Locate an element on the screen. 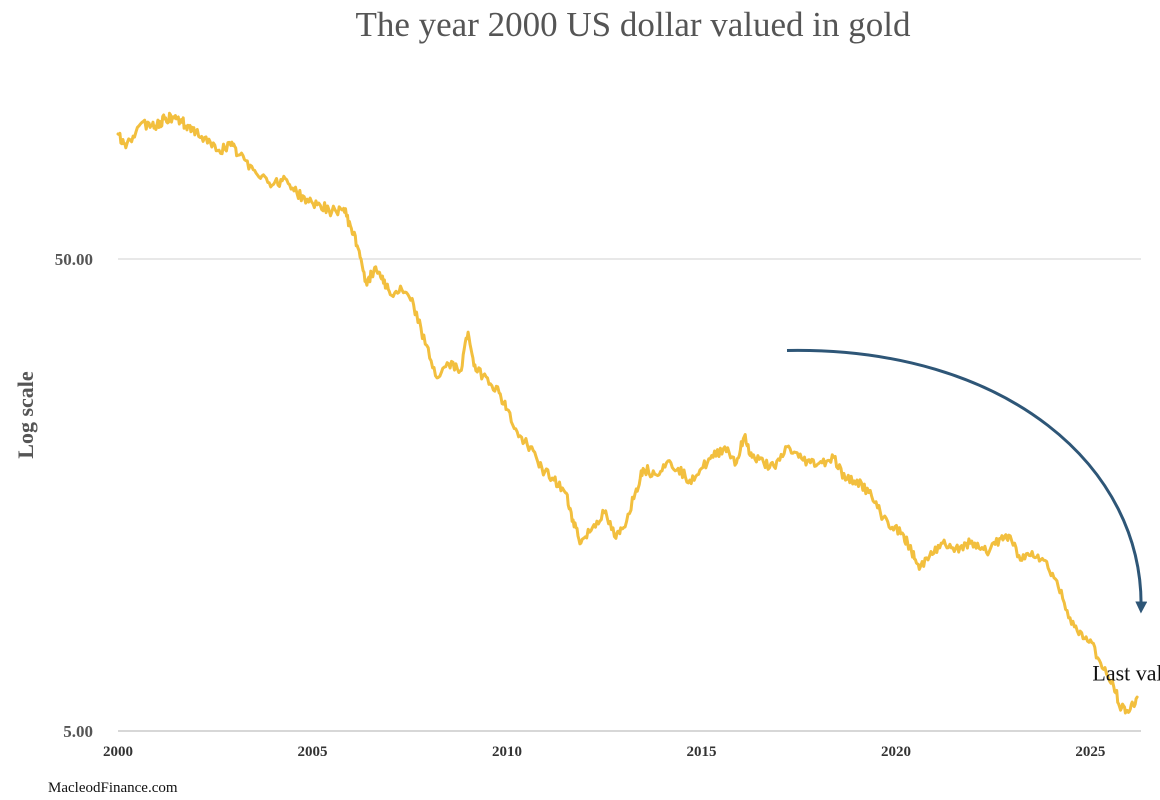 The width and height of the screenshot is (1160, 800). x-tick-label-1: 2005 is located at coordinates (312, 752).